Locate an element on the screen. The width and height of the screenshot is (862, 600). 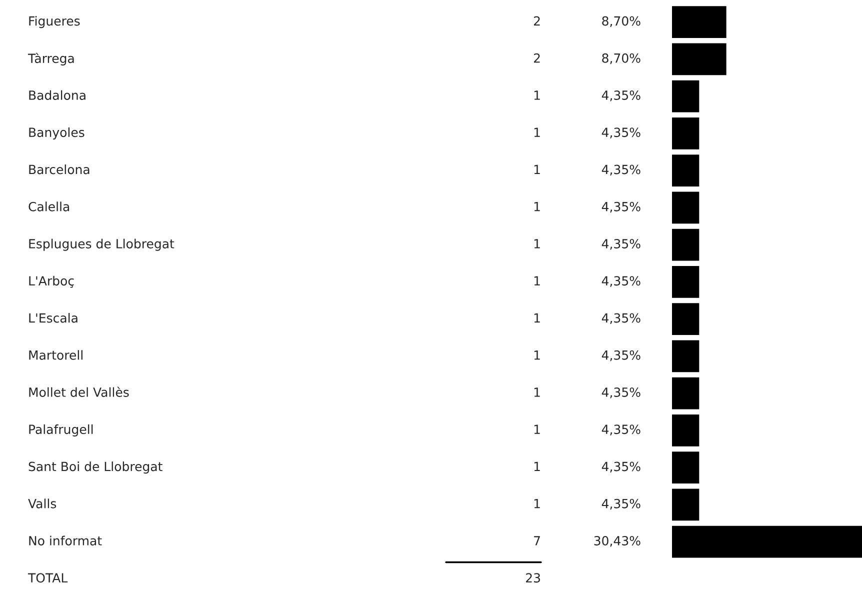
y-tick-label: Sant Boi de Llobregat is located at coordinates (95, 468).